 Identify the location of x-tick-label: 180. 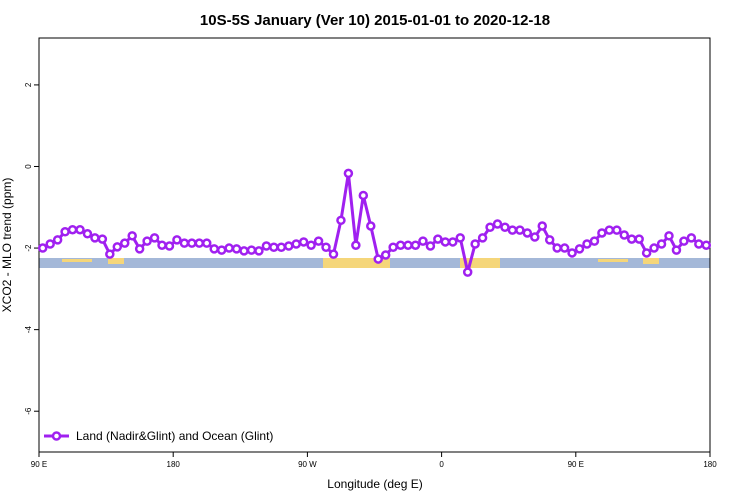
(710, 464).